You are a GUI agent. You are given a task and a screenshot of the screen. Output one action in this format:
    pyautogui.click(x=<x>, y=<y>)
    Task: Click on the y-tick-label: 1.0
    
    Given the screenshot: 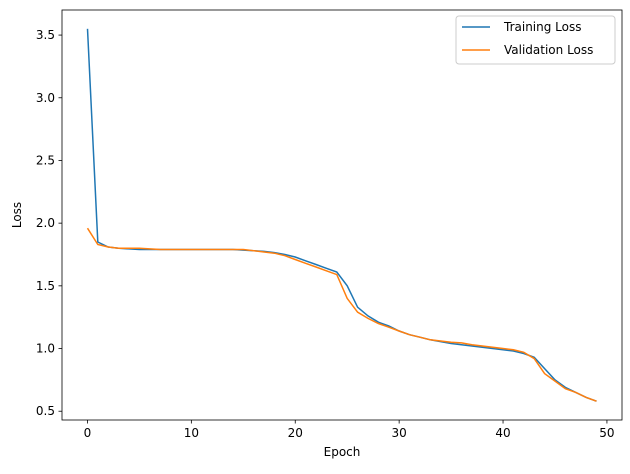 What is the action you would take?
    pyautogui.click(x=45, y=349)
    